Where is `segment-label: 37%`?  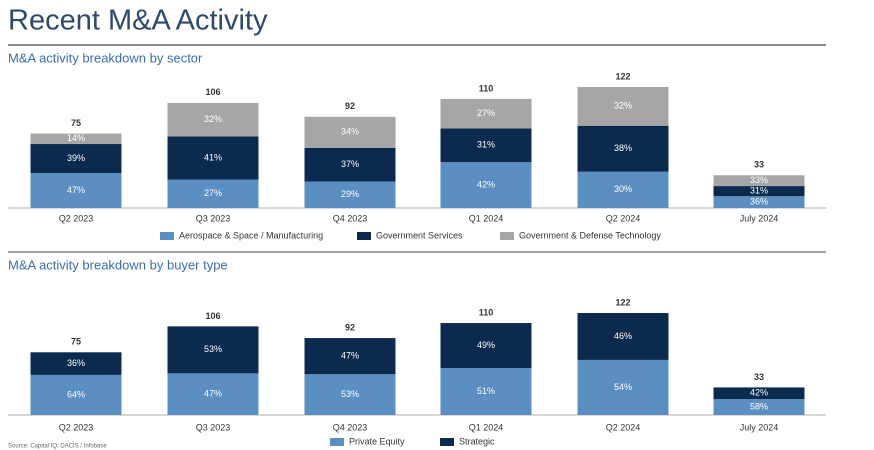 segment-label: 37% is located at coordinates (350, 164).